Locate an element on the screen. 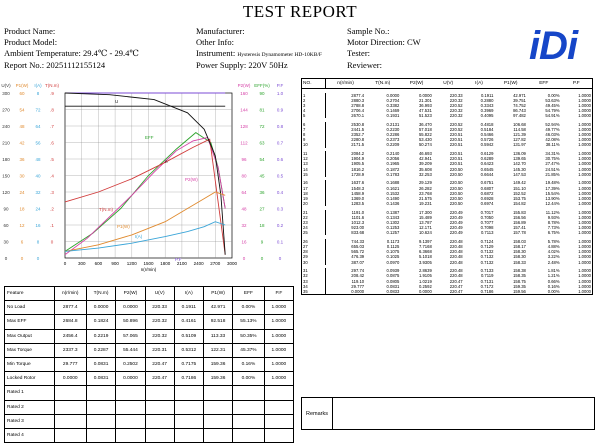 The image size is (600, 443). feature-col-header: U(V) is located at coordinates (159, 293).